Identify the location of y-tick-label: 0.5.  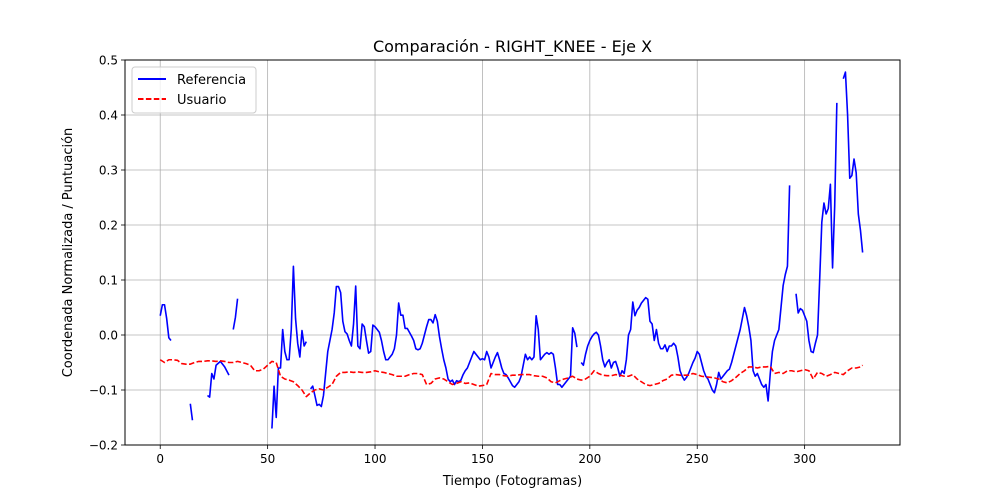
(108, 61).